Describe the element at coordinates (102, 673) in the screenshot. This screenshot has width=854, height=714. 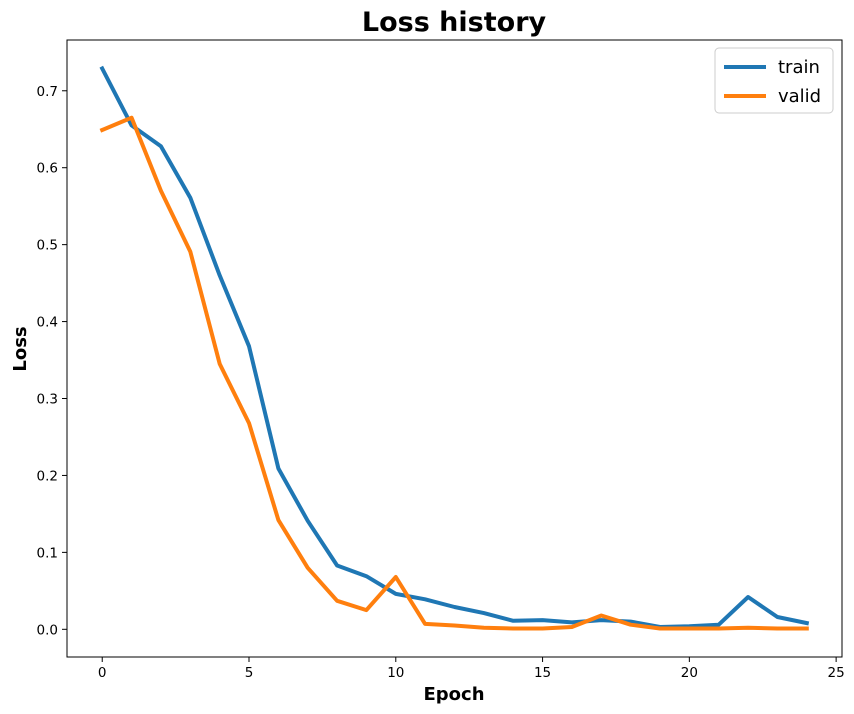
I see `x-tick-label: 0` at that location.